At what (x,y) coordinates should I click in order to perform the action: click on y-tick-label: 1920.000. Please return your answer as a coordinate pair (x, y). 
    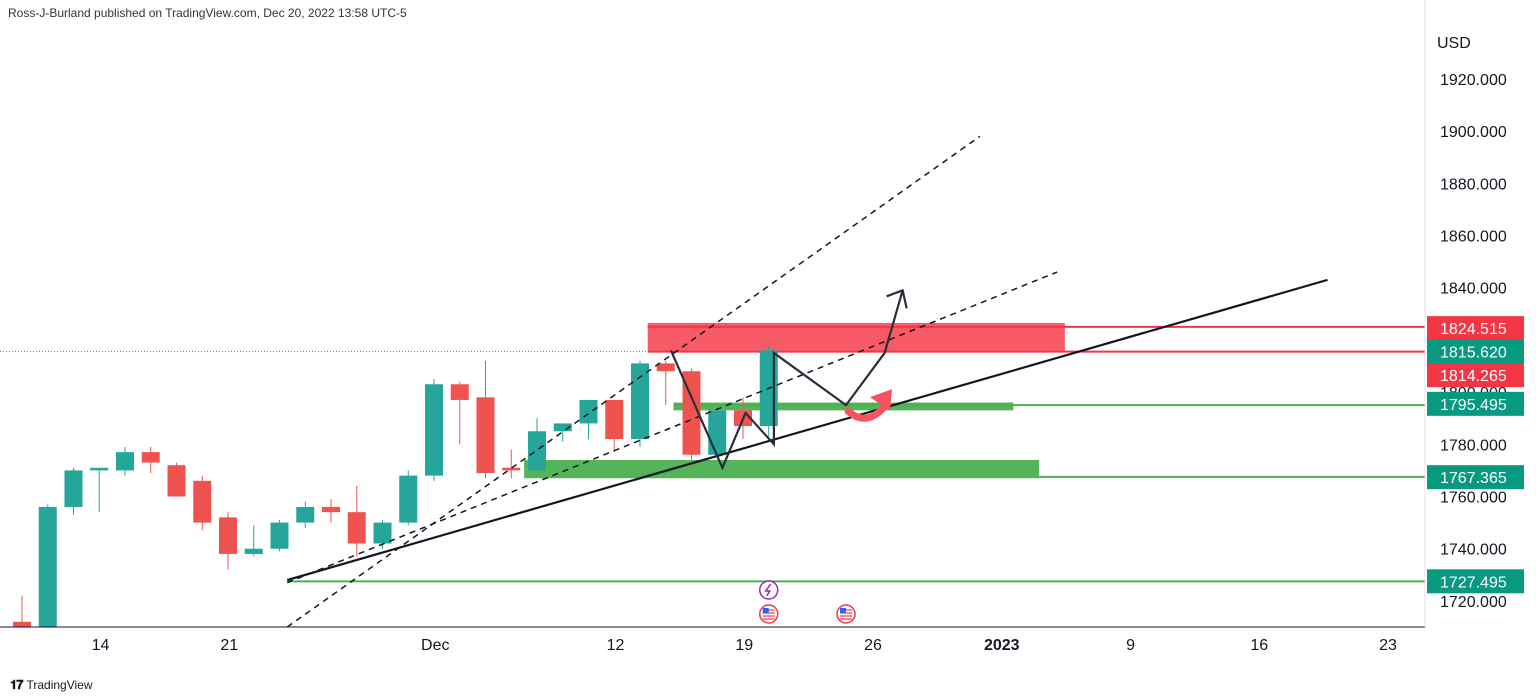
    Looking at the image, I should click on (1473, 80).